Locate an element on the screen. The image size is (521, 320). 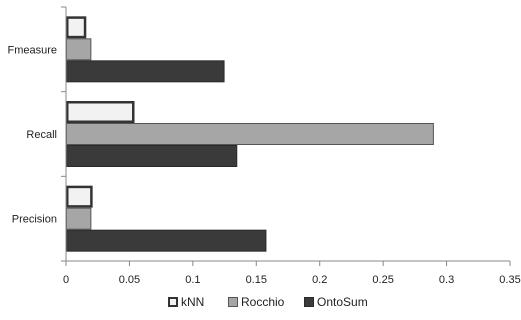
legend-label-rocchio: Rocchio is located at coordinates (263, 302).